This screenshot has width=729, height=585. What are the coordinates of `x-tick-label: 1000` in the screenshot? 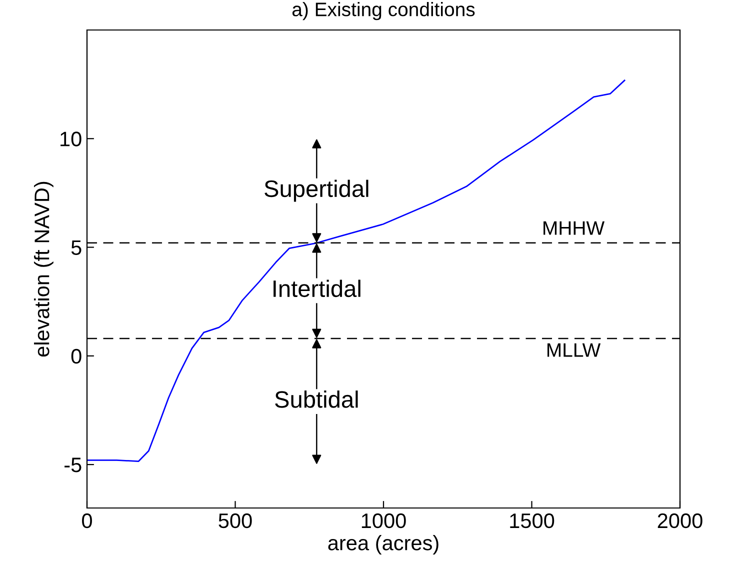 It's located at (384, 520).